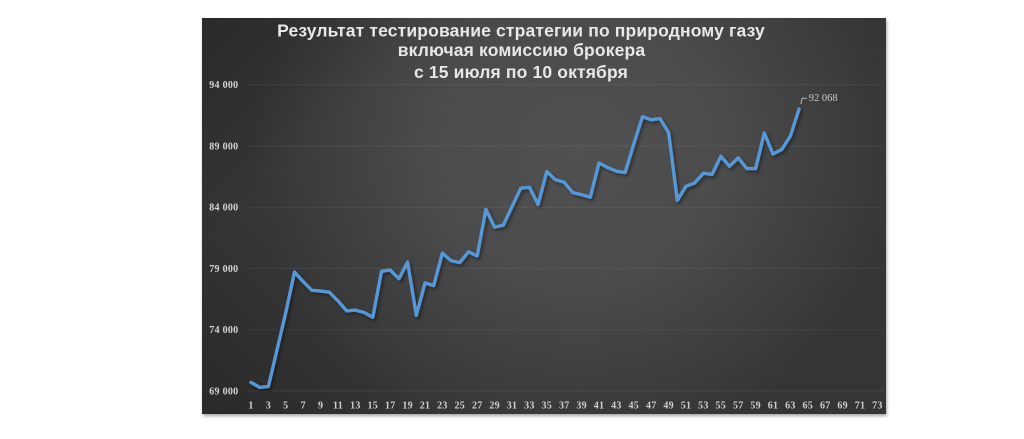 The image size is (1024, 439). I want to click on svg-text: 71, so click(860, 406).